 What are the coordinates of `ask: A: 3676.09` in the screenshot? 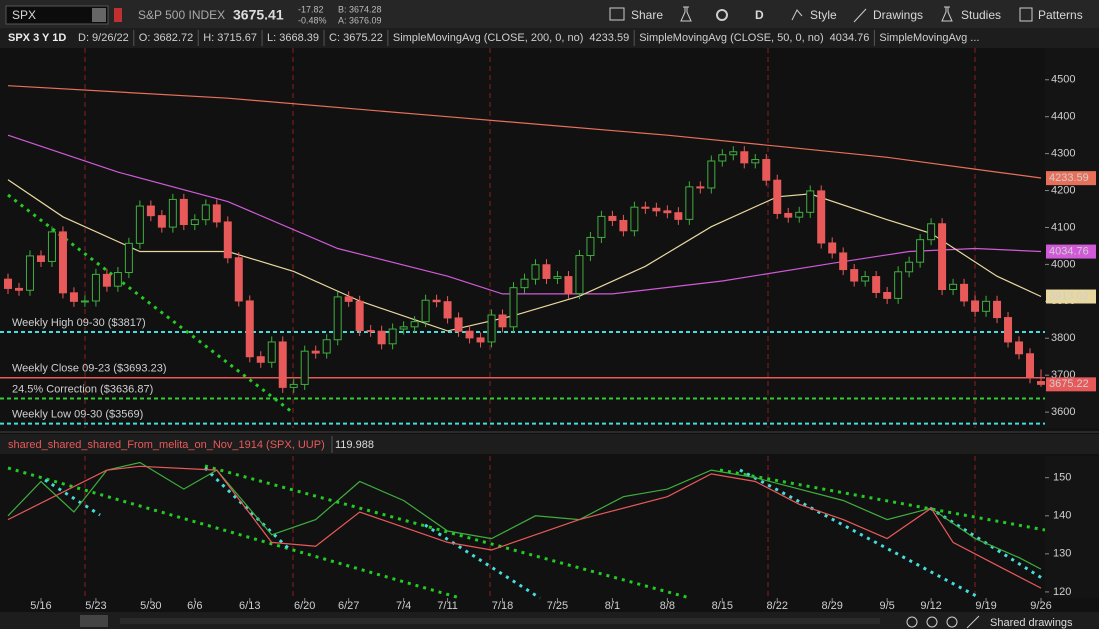 It's located at (360, 20).